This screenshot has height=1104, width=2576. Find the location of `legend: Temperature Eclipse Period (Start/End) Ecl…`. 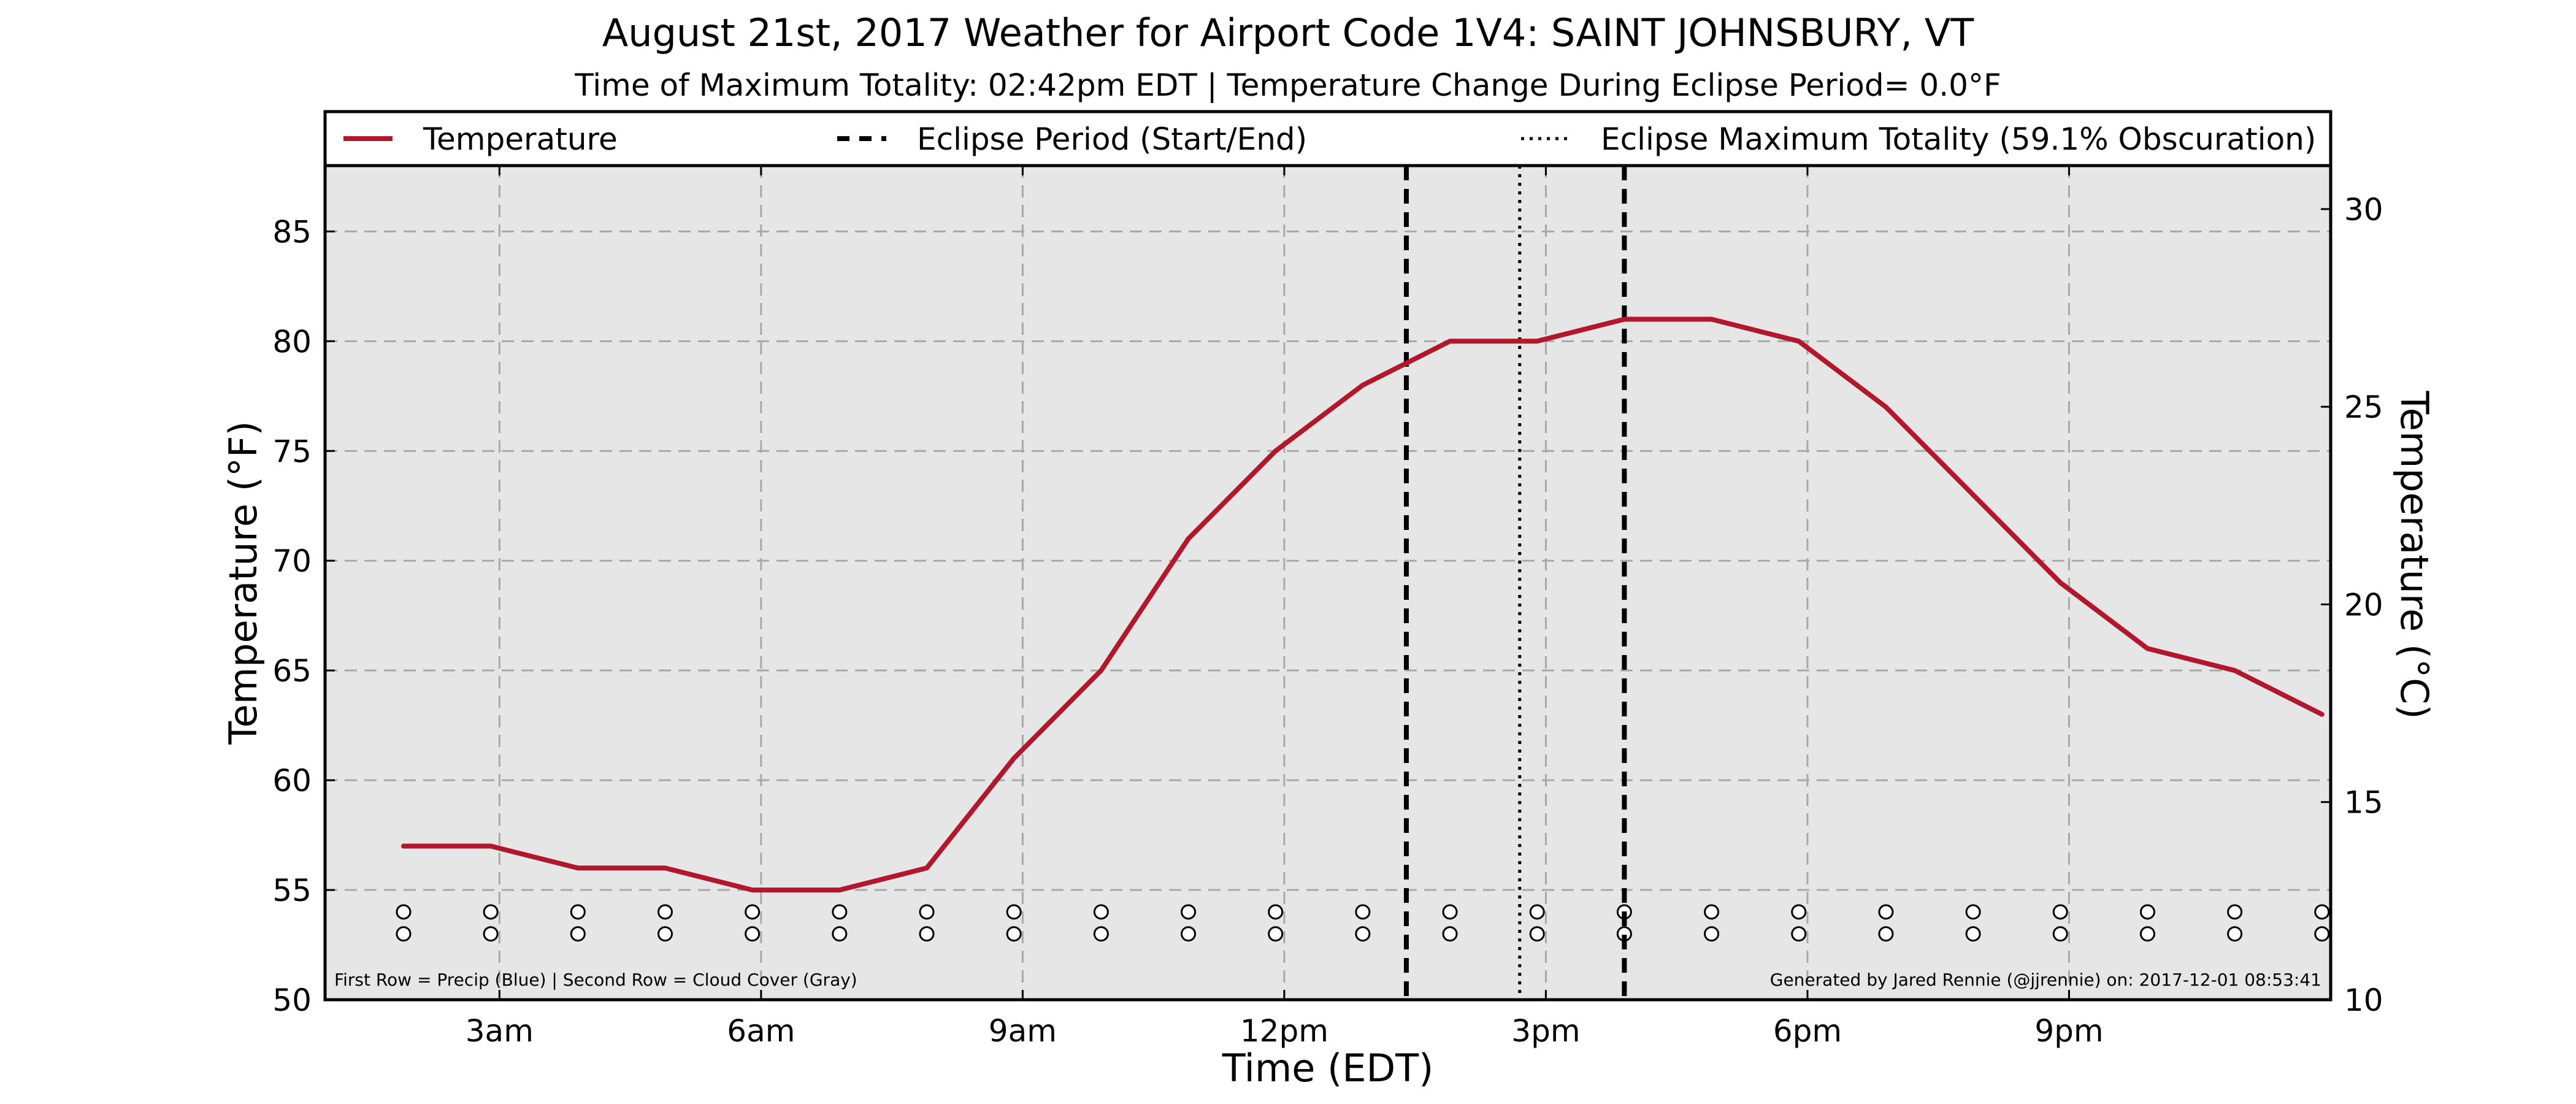

legend: Temperature Eclipse Period (Start/End) Ecl… is located at coordinates (1328, 138).